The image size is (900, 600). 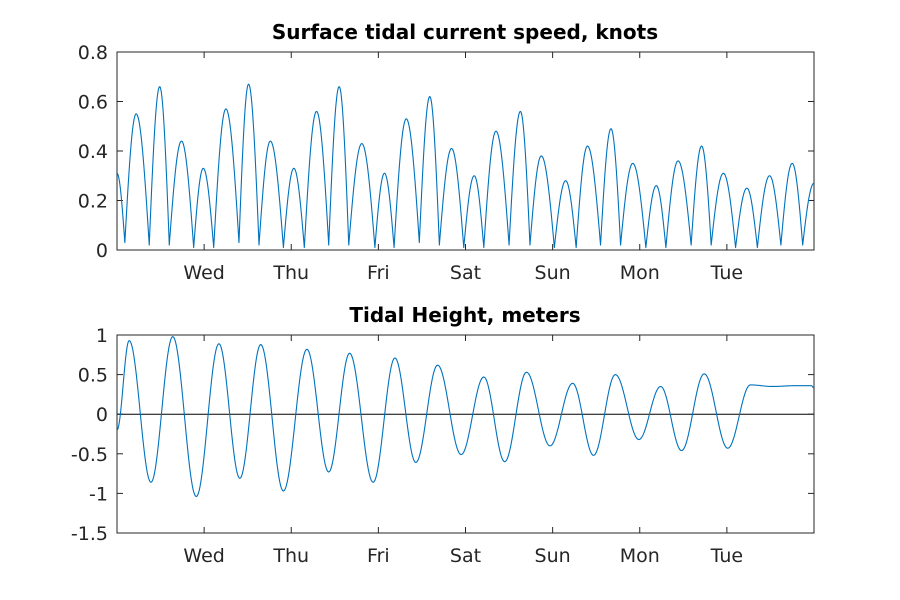 I want to click on tidal-height-title: Tidal Height, meters, so click(x=464, y=315).